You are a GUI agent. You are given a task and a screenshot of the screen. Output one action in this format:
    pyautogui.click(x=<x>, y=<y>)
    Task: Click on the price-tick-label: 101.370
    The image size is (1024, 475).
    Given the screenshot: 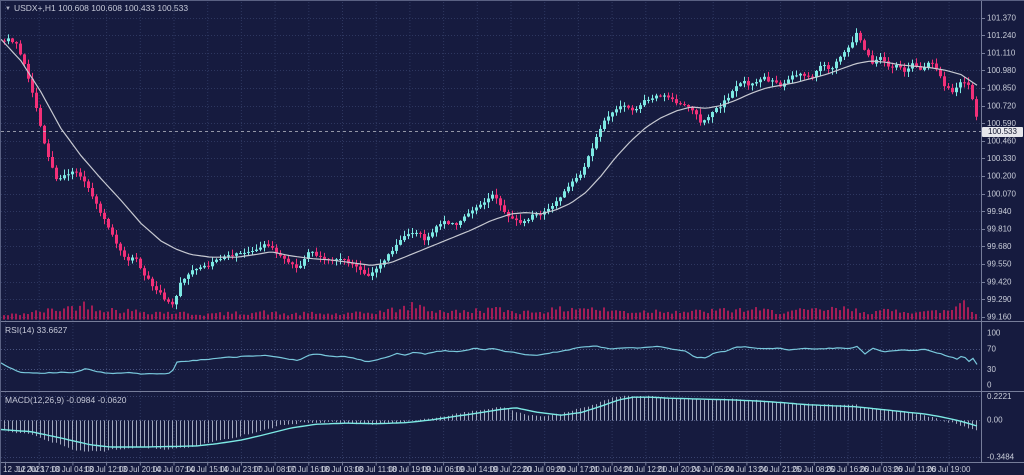 What is the action you would take?
    pyautogui.click(x=1001, y=17)
    